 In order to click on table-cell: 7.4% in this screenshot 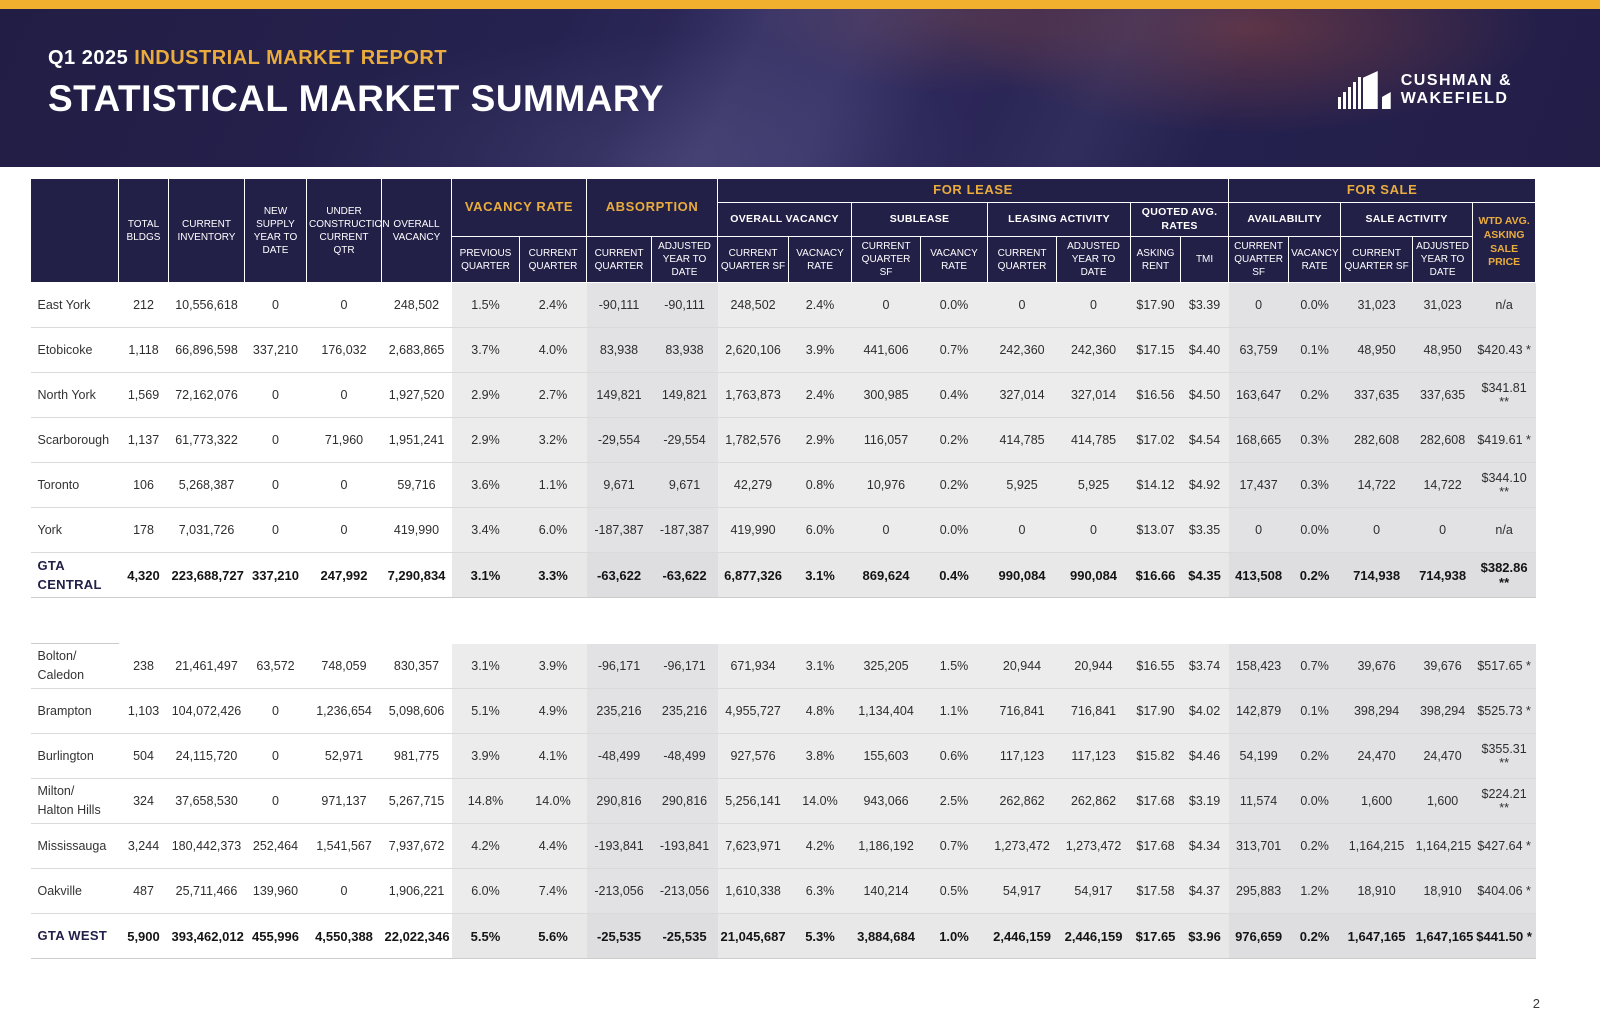, I will do `click(553, 891)`.